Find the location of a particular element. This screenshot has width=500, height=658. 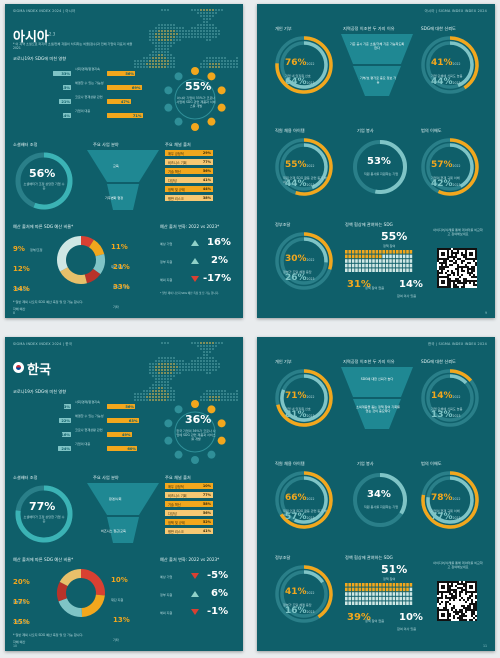

funnel-item-1: 환경/사회 is located at coordinates (115, 499).